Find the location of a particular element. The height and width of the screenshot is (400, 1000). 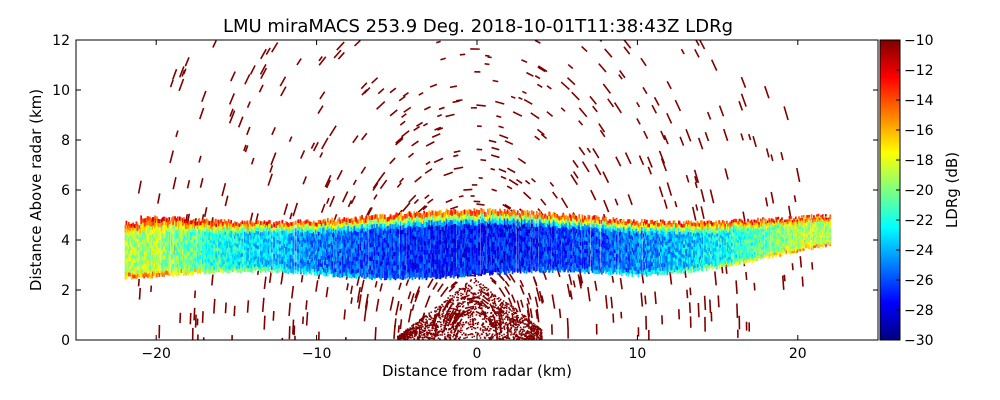

x-tick-label: 20 is located at coordinates (798, 354).